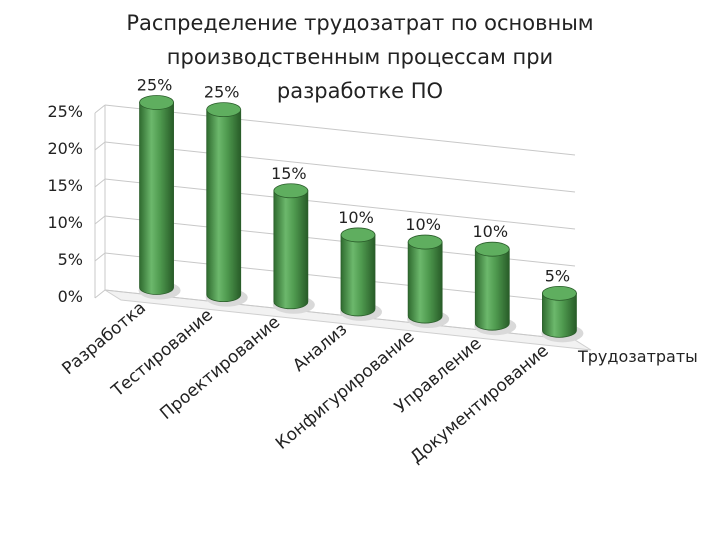 Image resolution: width=720 pixels, height=540 pixels. I want to click on y-tick-label: 15%, so click(65, 185).